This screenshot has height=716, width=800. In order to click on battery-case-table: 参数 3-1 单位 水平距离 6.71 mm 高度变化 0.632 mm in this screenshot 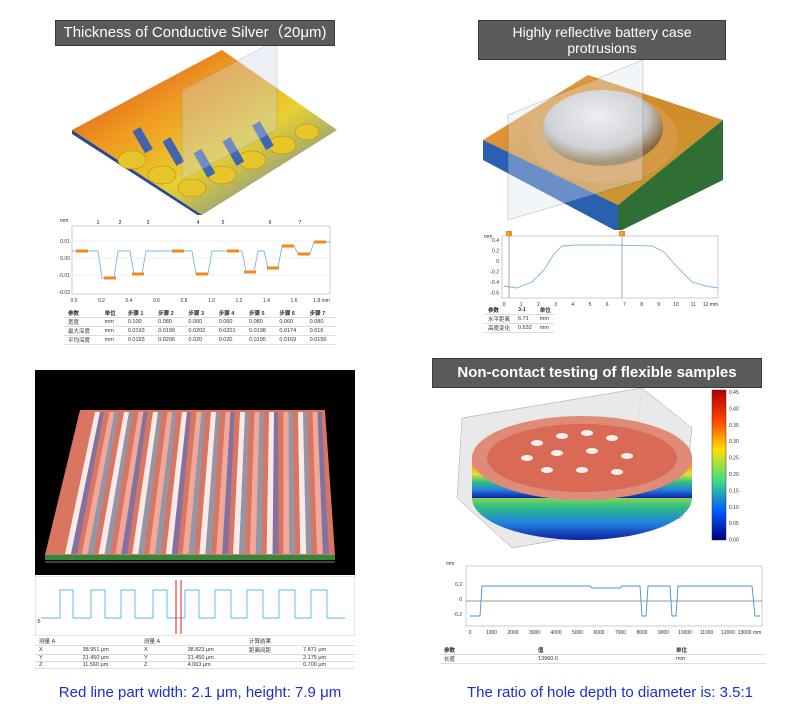, I will do `click(519, 319)`.